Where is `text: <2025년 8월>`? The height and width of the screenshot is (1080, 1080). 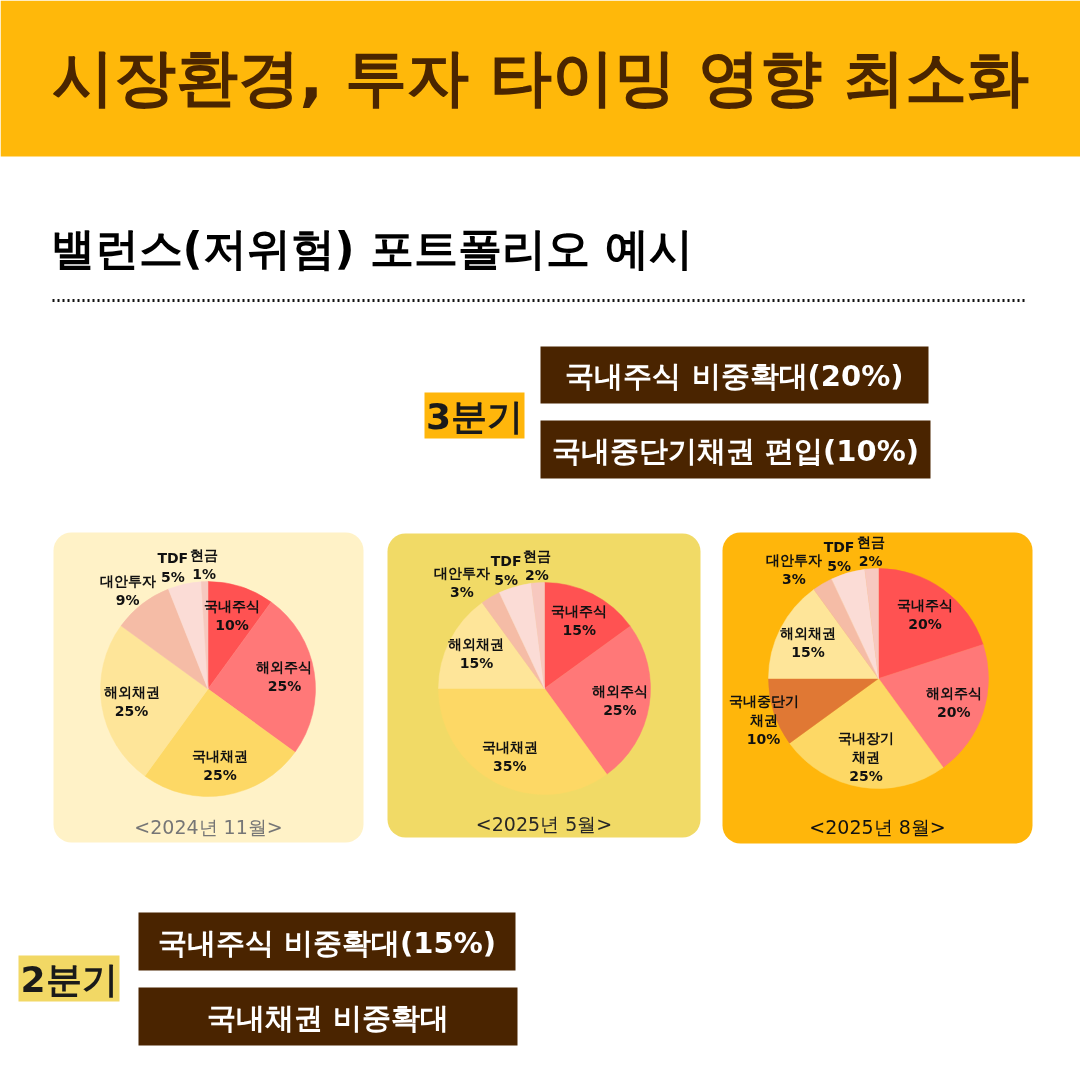 text: <2025년 8월> is located at coordinates (877, 826).